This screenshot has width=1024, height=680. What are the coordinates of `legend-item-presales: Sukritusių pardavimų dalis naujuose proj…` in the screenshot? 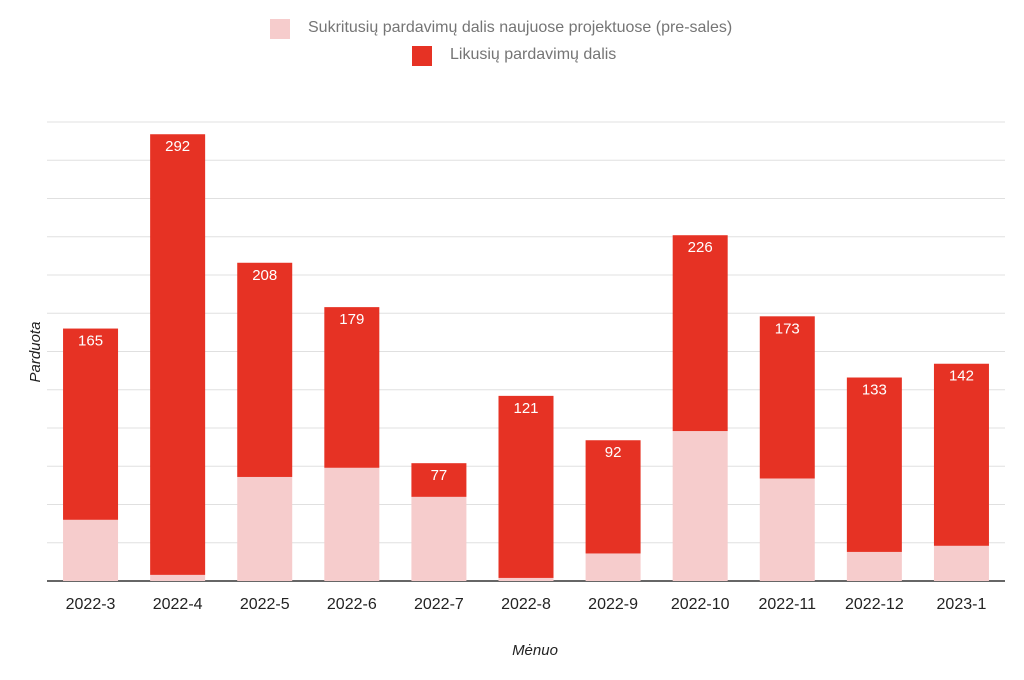 It's located at (530, 29).